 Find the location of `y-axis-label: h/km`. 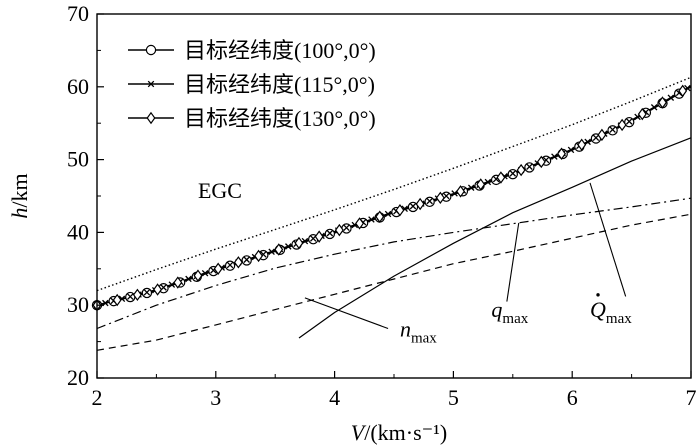

y-axis-label: h/km is located at coordinates (19, 195).